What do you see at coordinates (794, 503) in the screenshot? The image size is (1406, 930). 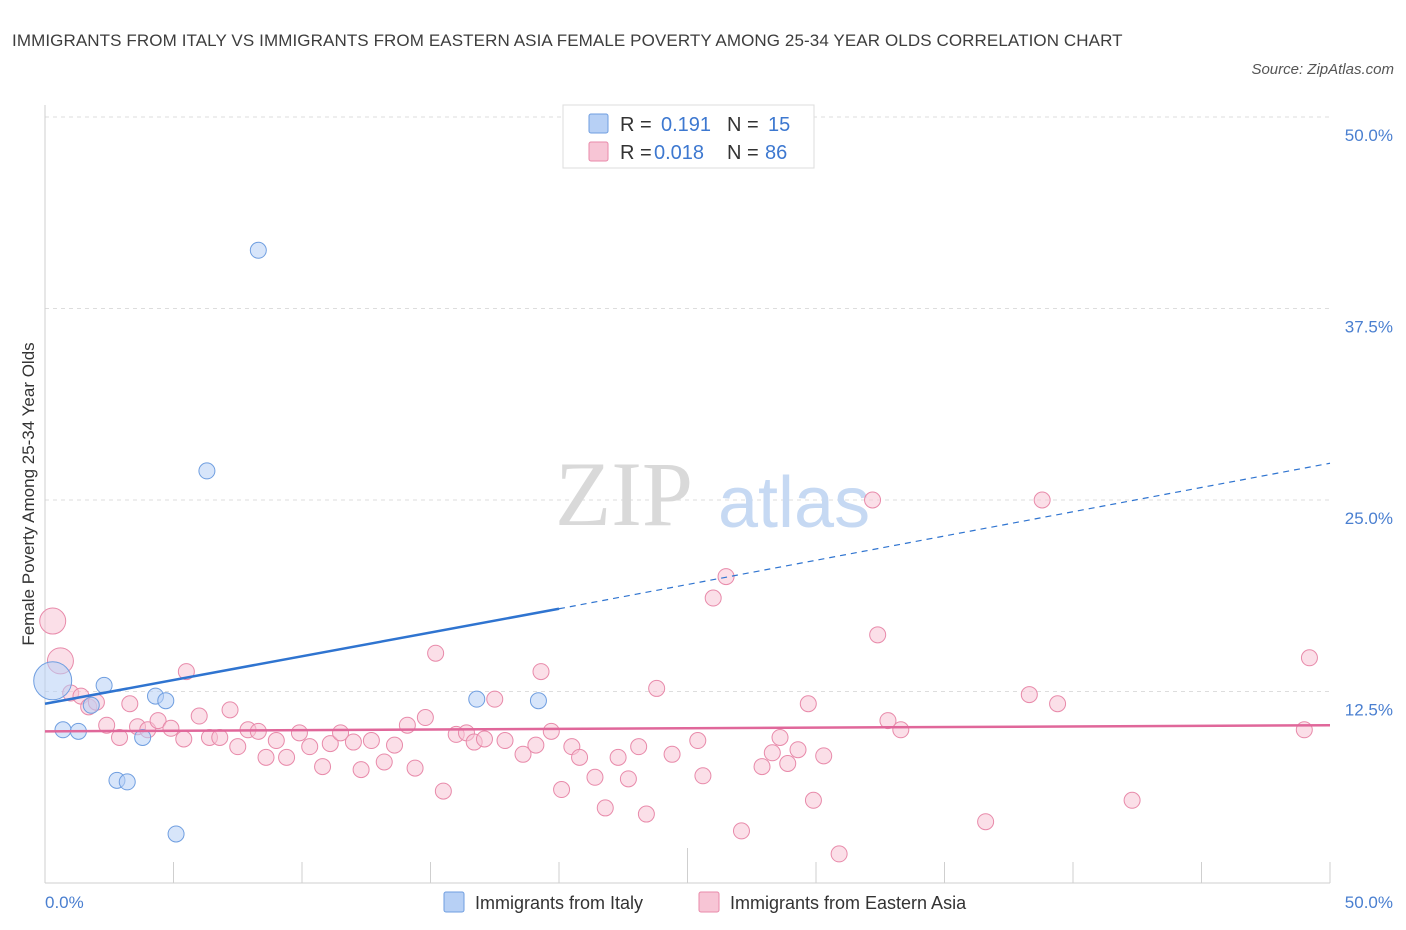 I see `watermark-atlas: atlas` at bounding box center [794, 503].